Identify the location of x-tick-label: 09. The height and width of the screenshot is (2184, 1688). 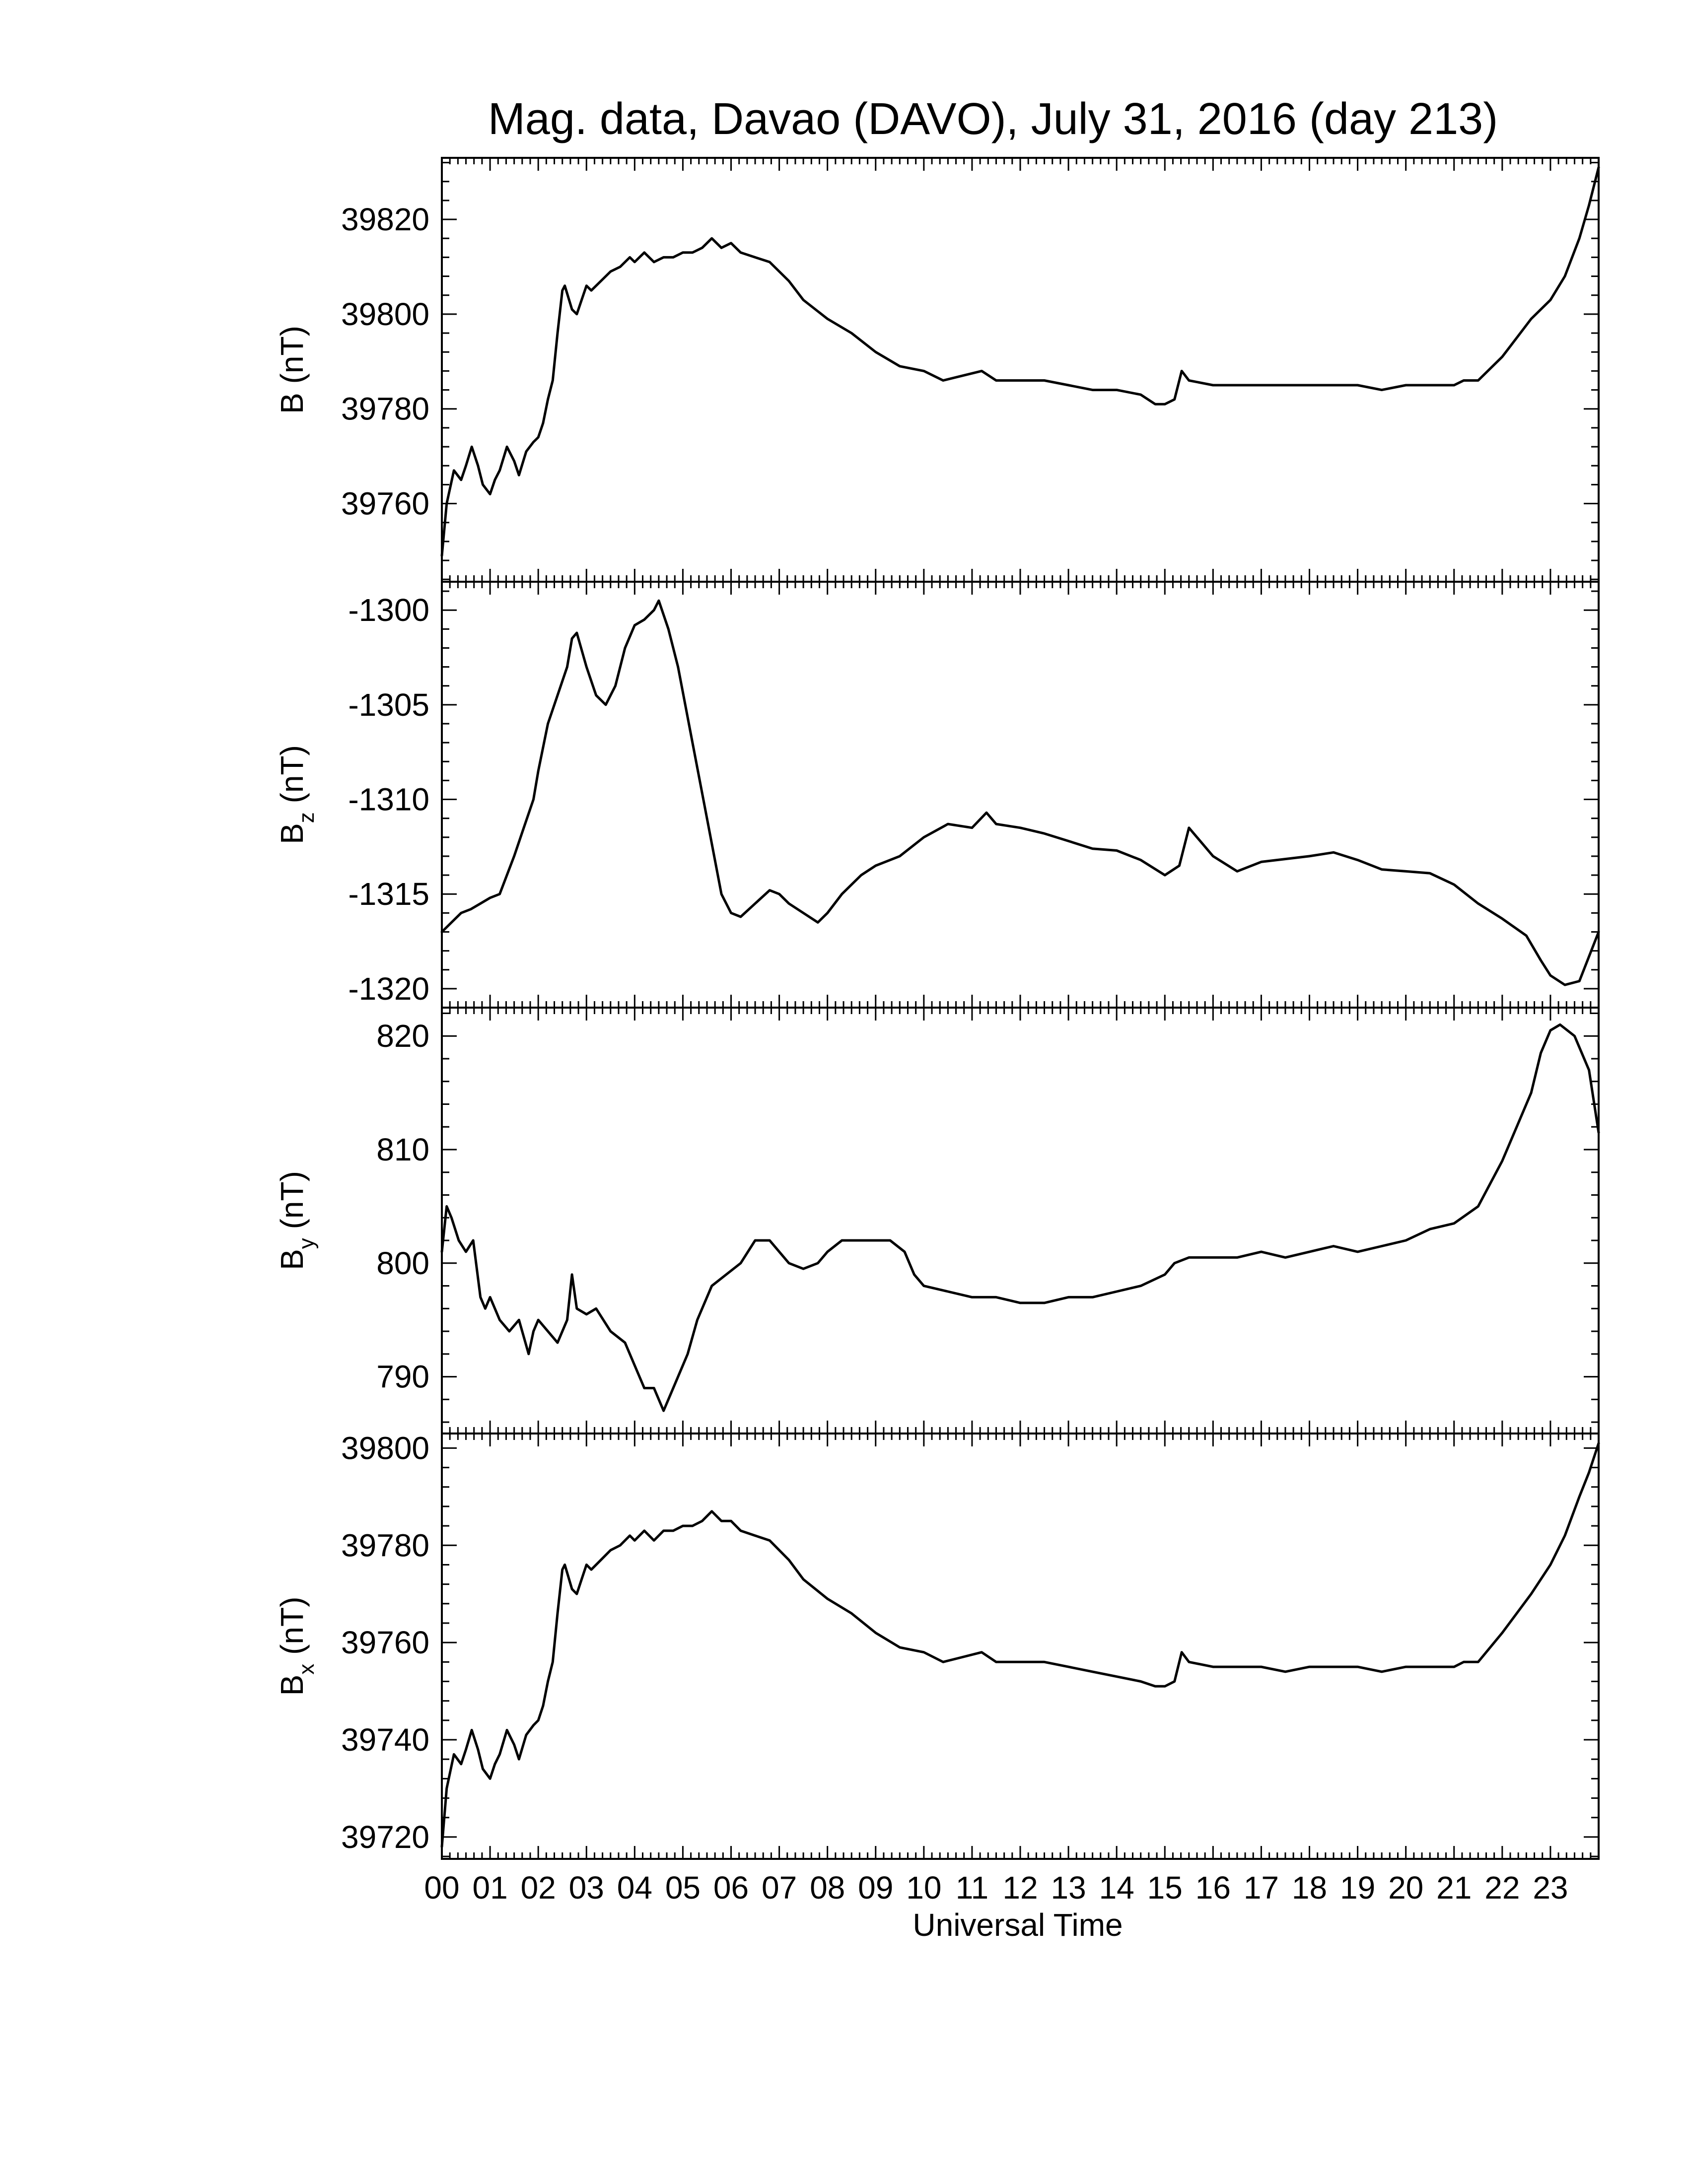
(875, 1888).